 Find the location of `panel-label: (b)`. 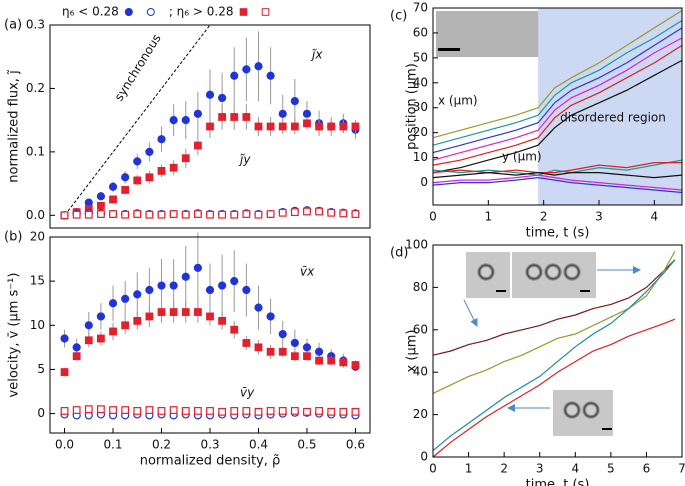

panel-label: (b) is located at coordinates (13, 237).